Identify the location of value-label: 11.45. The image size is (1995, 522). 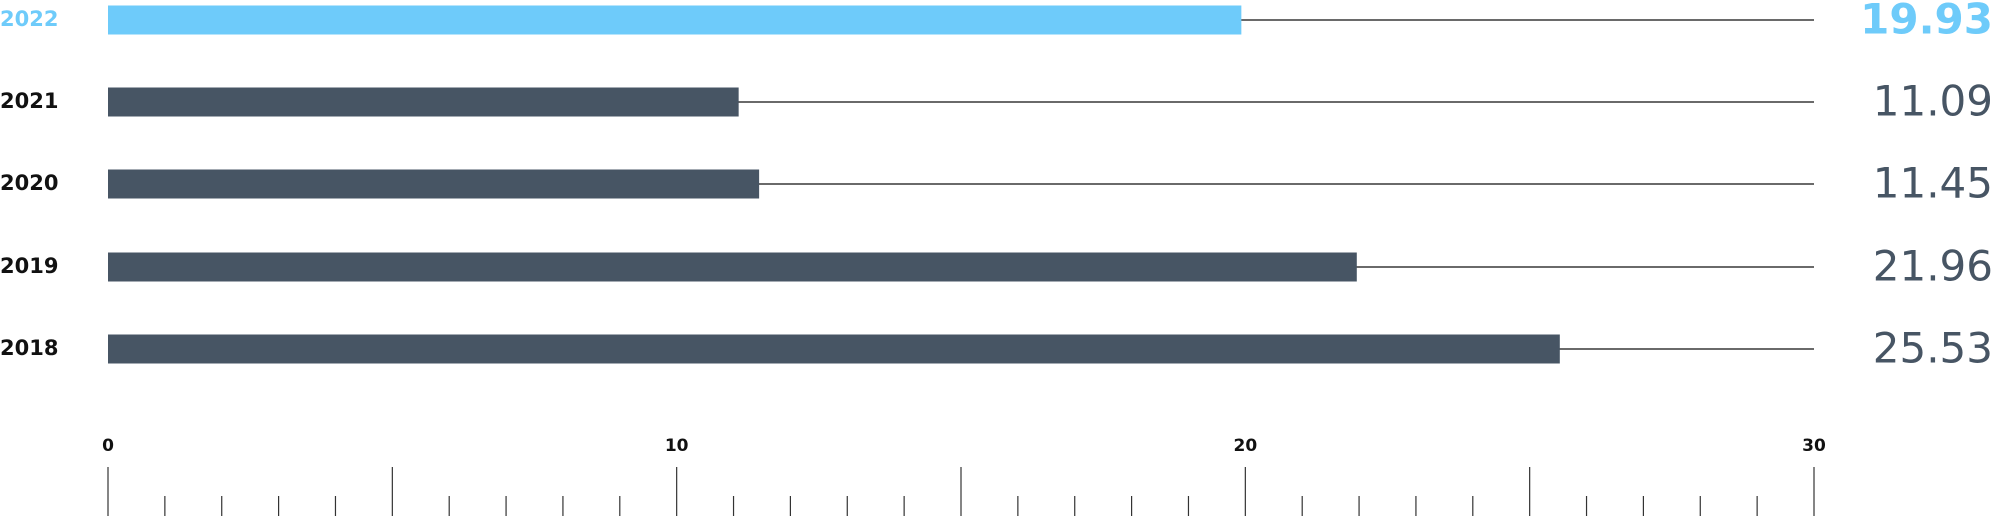
(1933, 183).